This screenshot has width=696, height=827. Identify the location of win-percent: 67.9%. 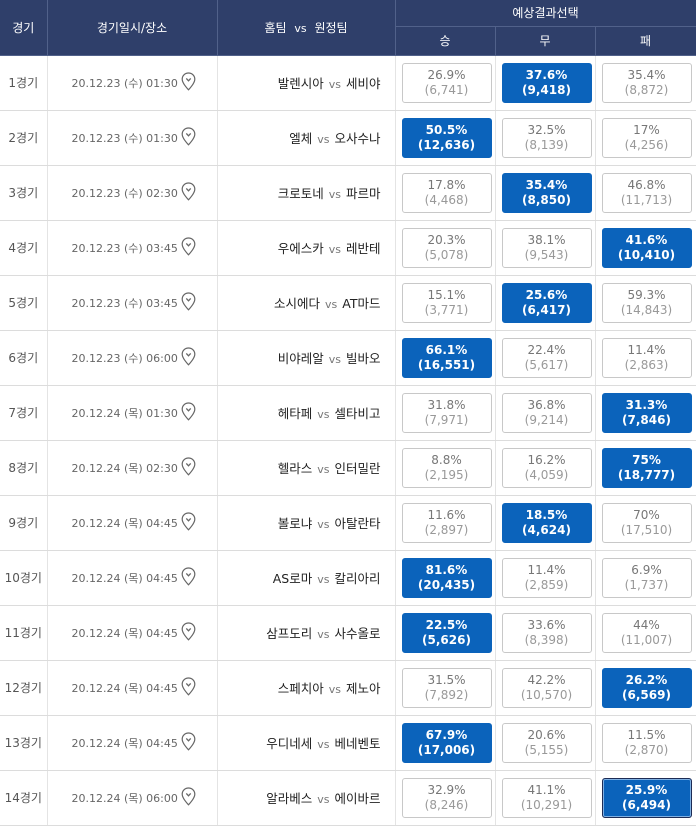
(446, 734).